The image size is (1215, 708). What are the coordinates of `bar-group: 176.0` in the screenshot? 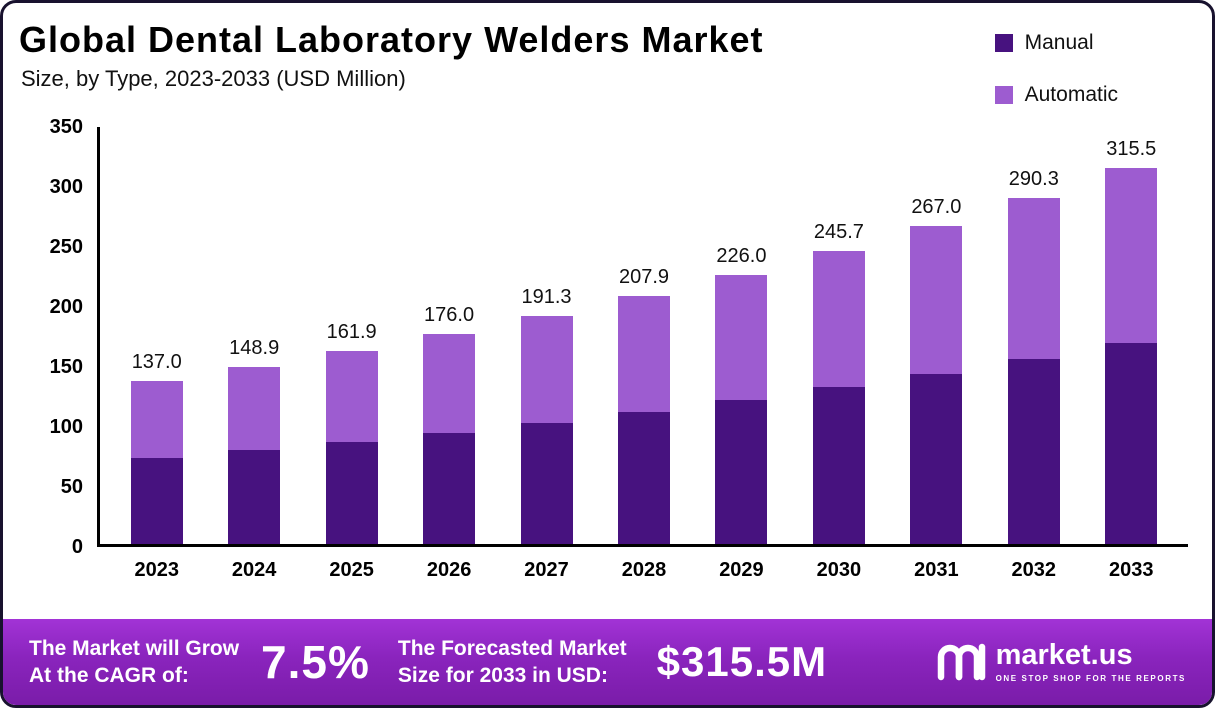 It's located at (448, 335).